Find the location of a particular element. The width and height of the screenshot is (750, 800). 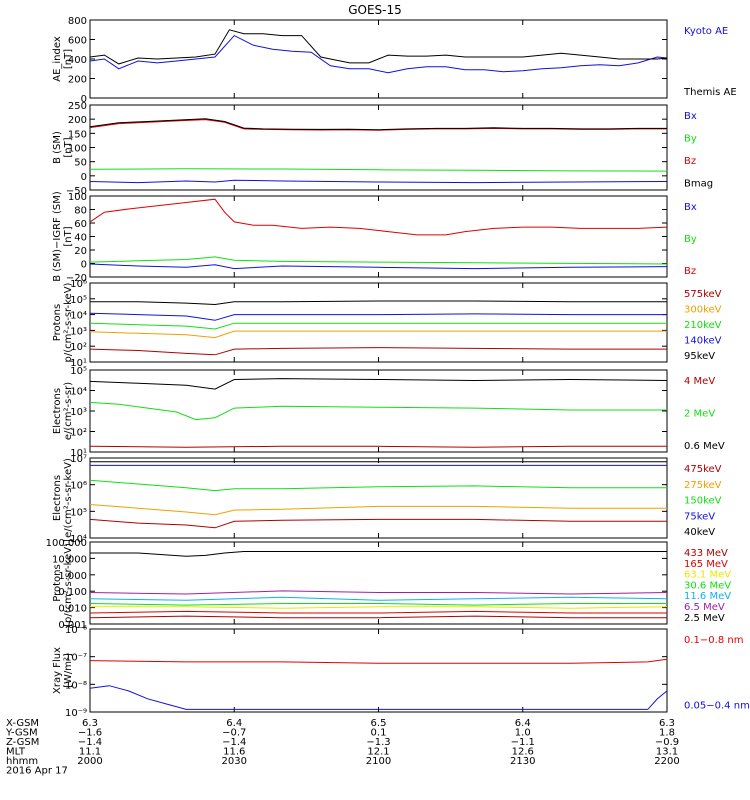

ephemeris-value: −1.1 is located at coordinates (523, 742).